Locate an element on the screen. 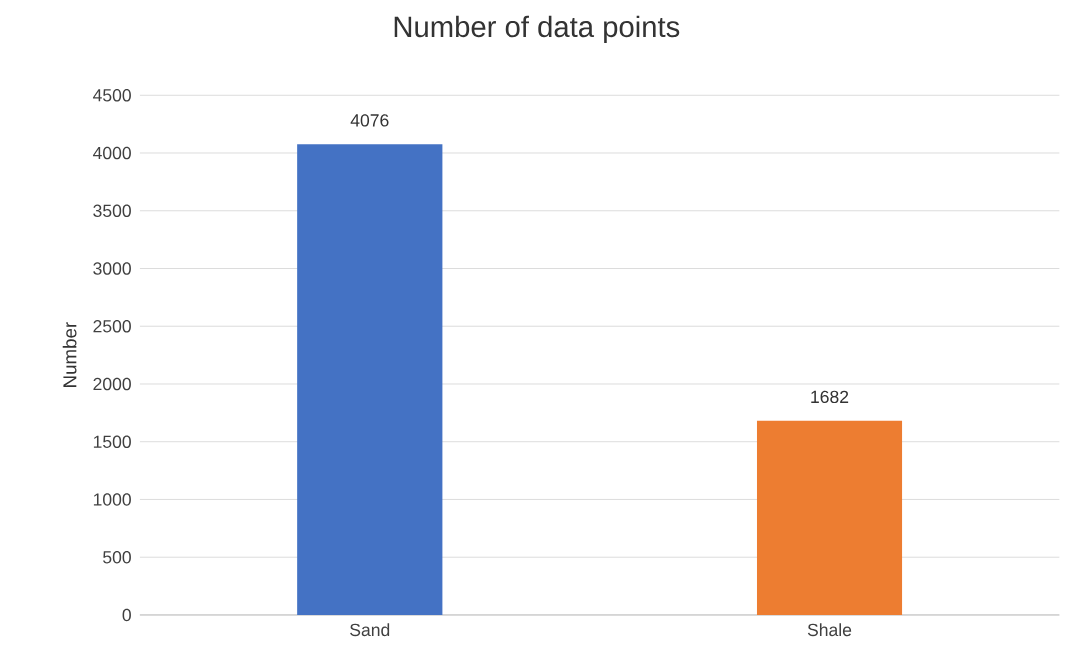  y-tick-label: 2000 is located at coordinates (112, 384).